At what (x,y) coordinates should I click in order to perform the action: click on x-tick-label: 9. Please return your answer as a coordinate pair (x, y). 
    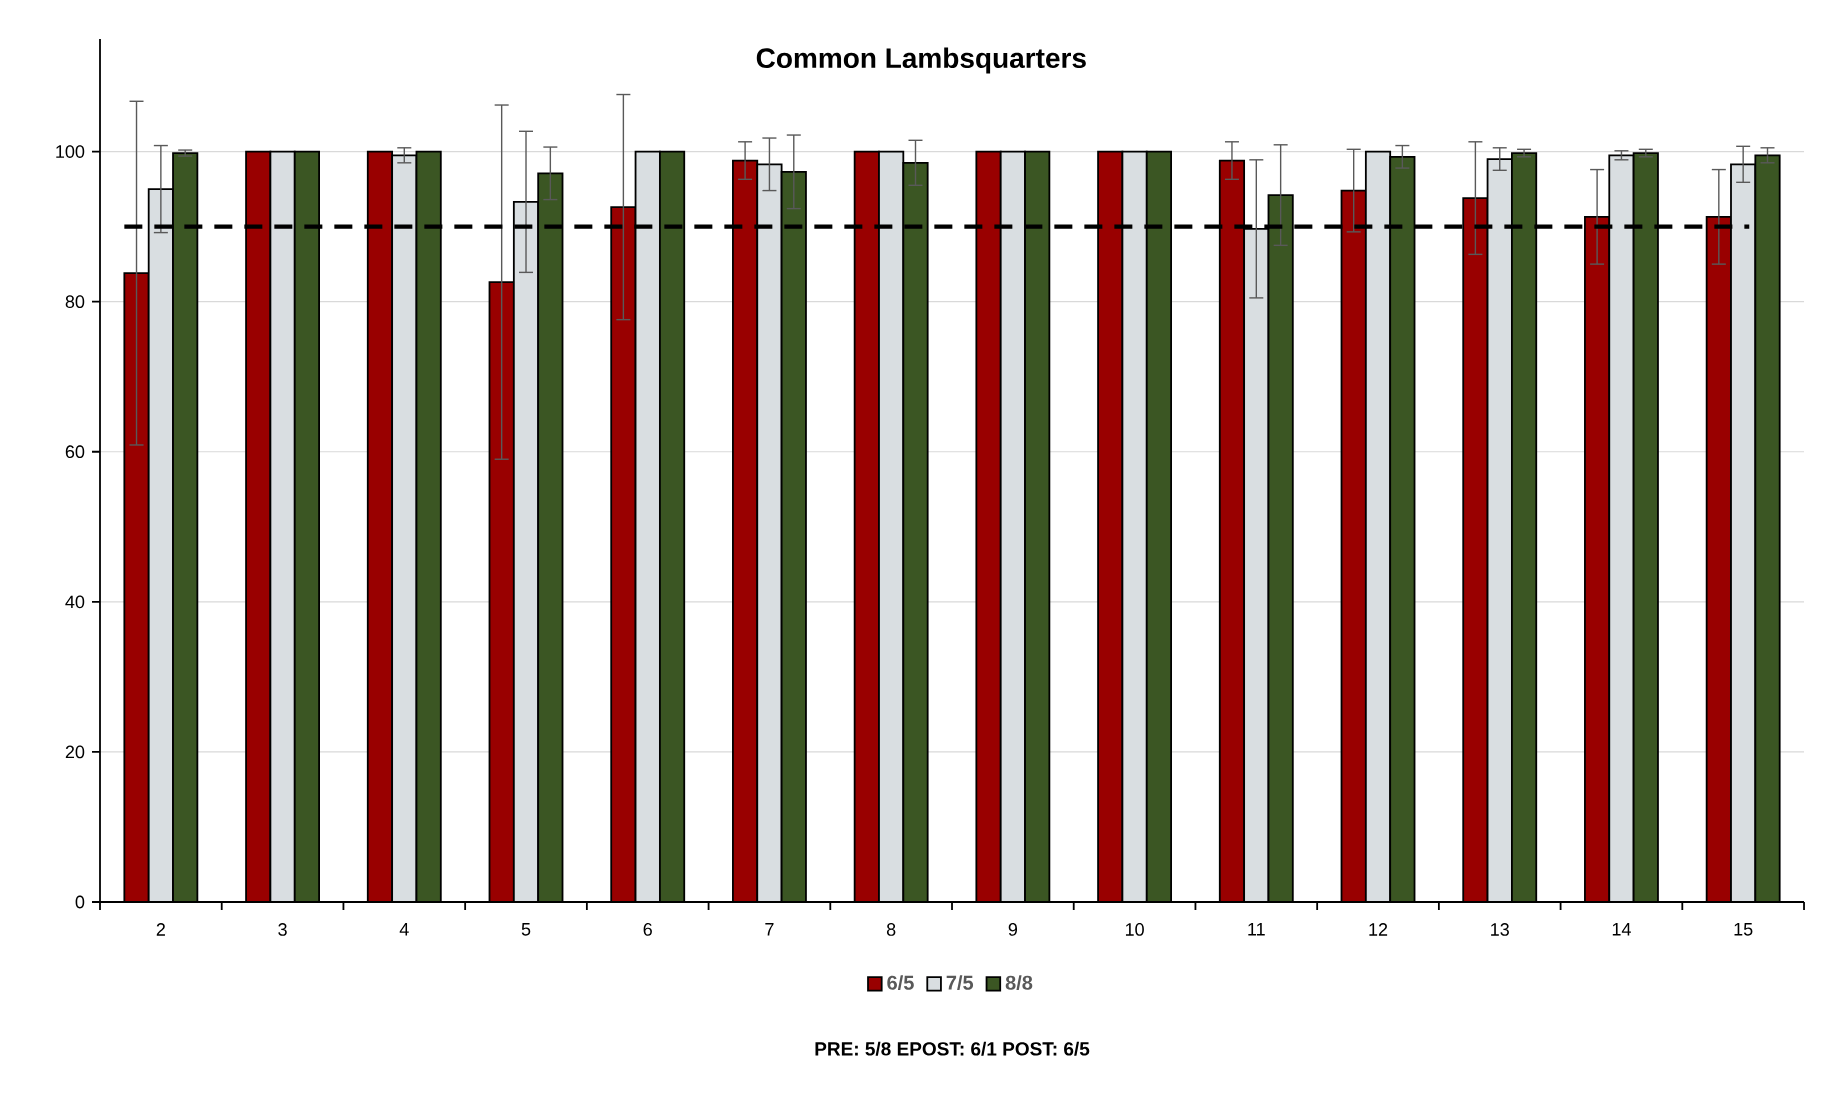
    Looking at the image, I should click on (1013, 929).